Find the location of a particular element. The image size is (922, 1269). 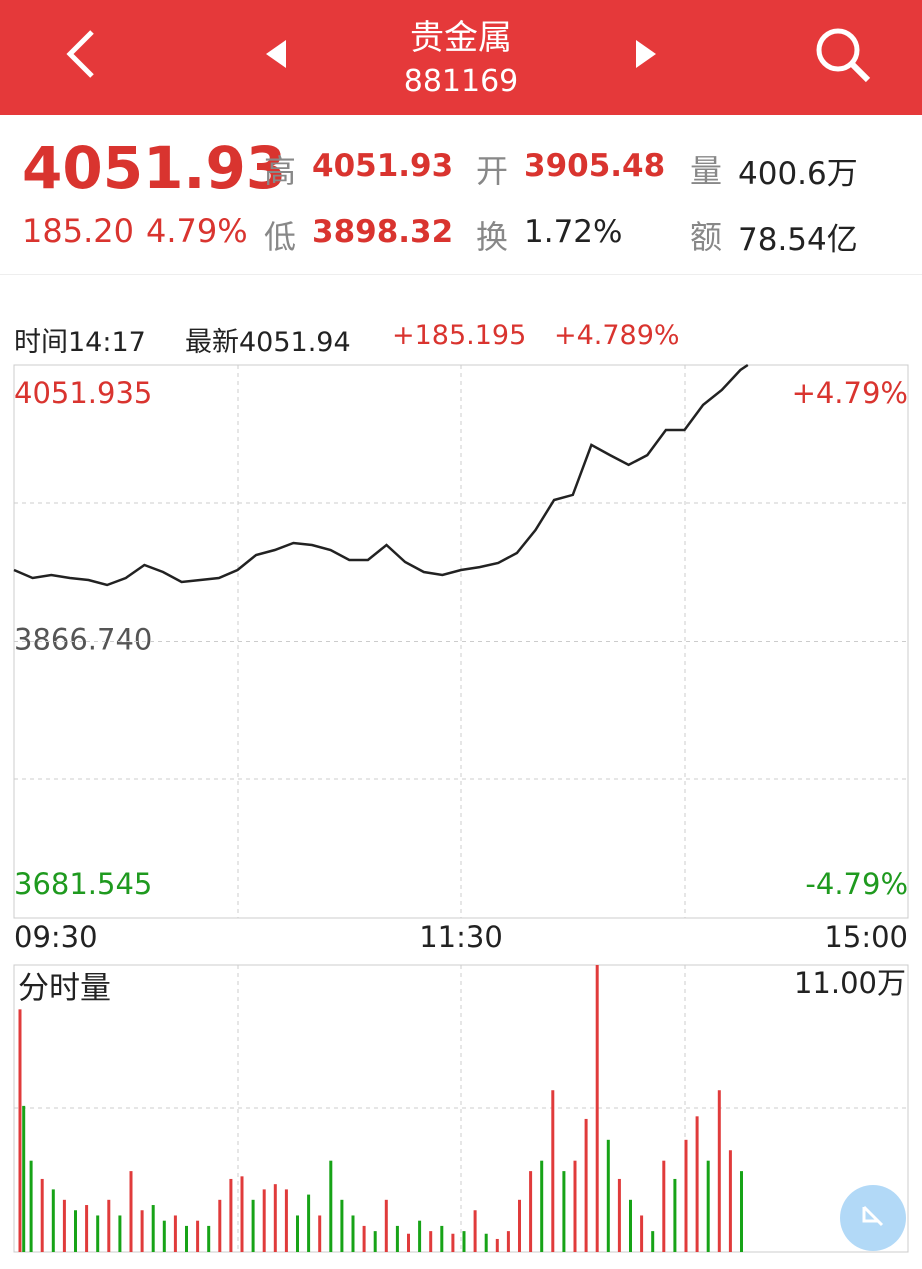

float-button is located at coordinates (875, 1220).